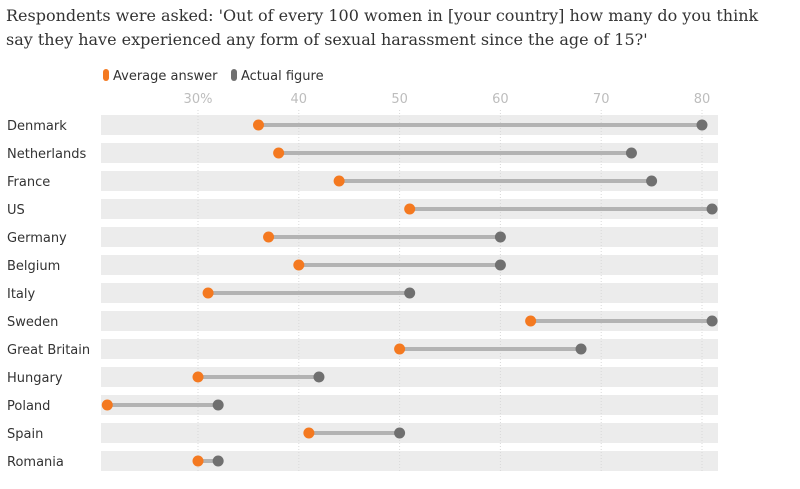 The height and width of the screenshot is (489, 800). I want to click on data-row: Romania, so click(115, 462).